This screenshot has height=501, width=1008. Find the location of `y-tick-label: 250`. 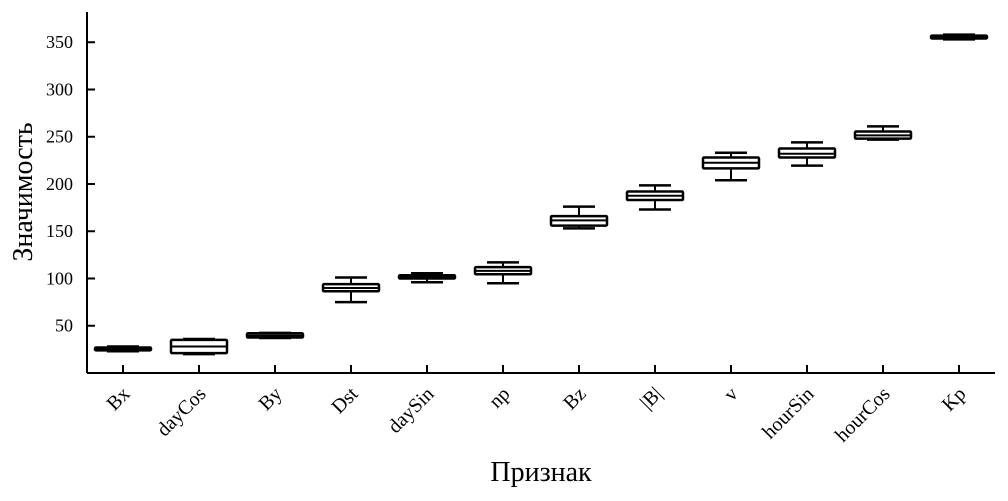

y-tick-label: 250 is located at coordinates (59, 137).